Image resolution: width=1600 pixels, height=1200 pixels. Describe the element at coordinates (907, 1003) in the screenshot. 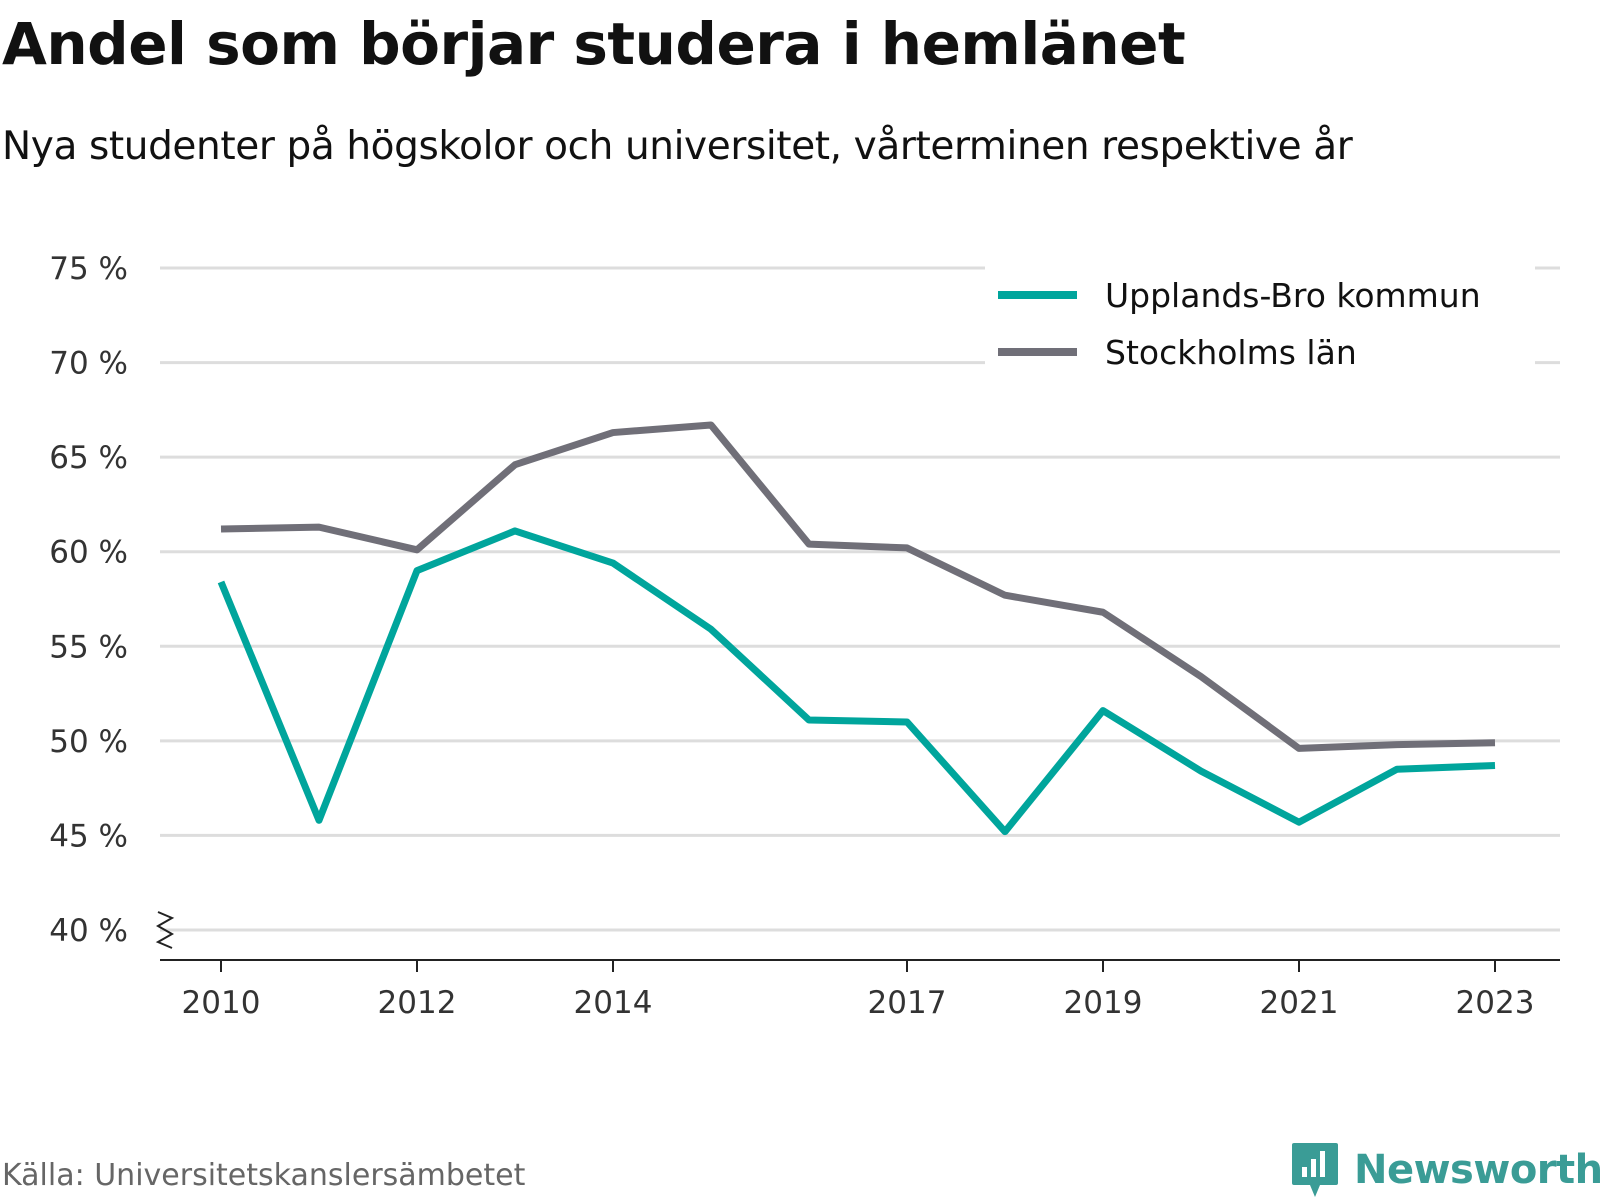

I see `x-tick-label: 2017` at that location.